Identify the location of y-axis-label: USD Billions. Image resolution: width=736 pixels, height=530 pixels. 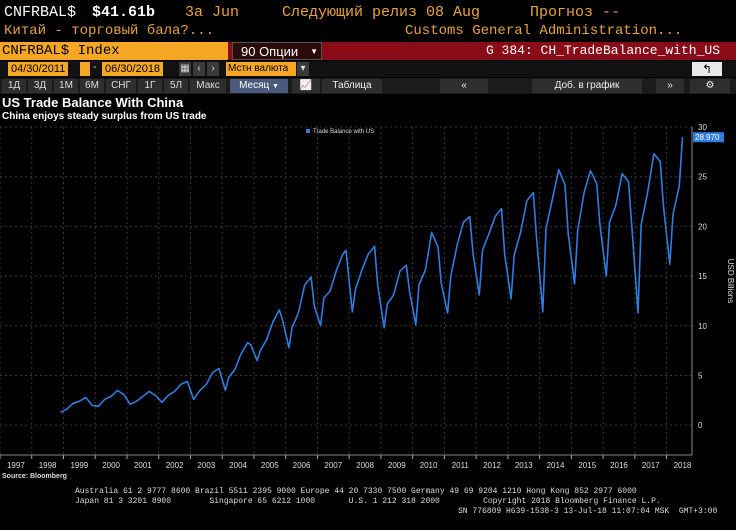
(730, 281).